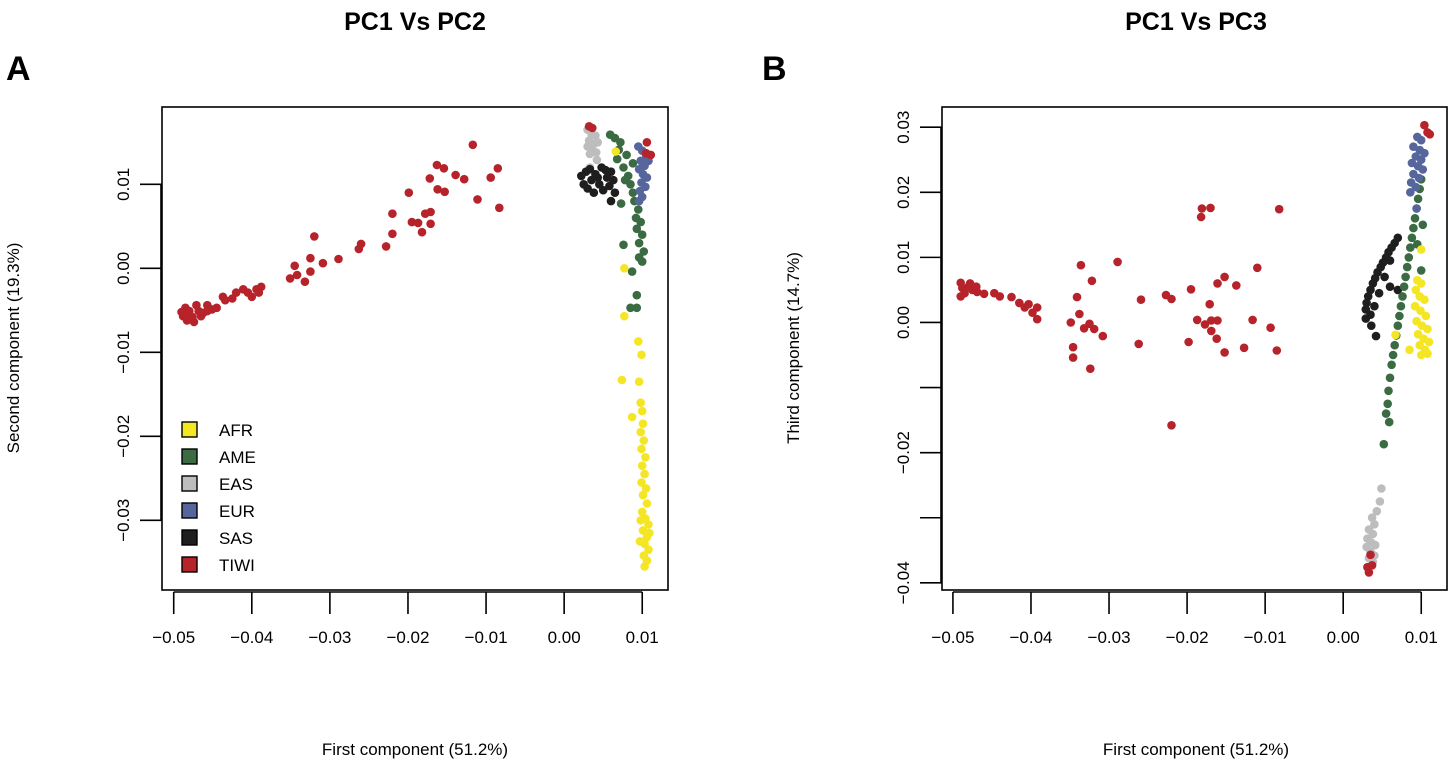  I want to click on panel-label-b: B, so click(774, 69).